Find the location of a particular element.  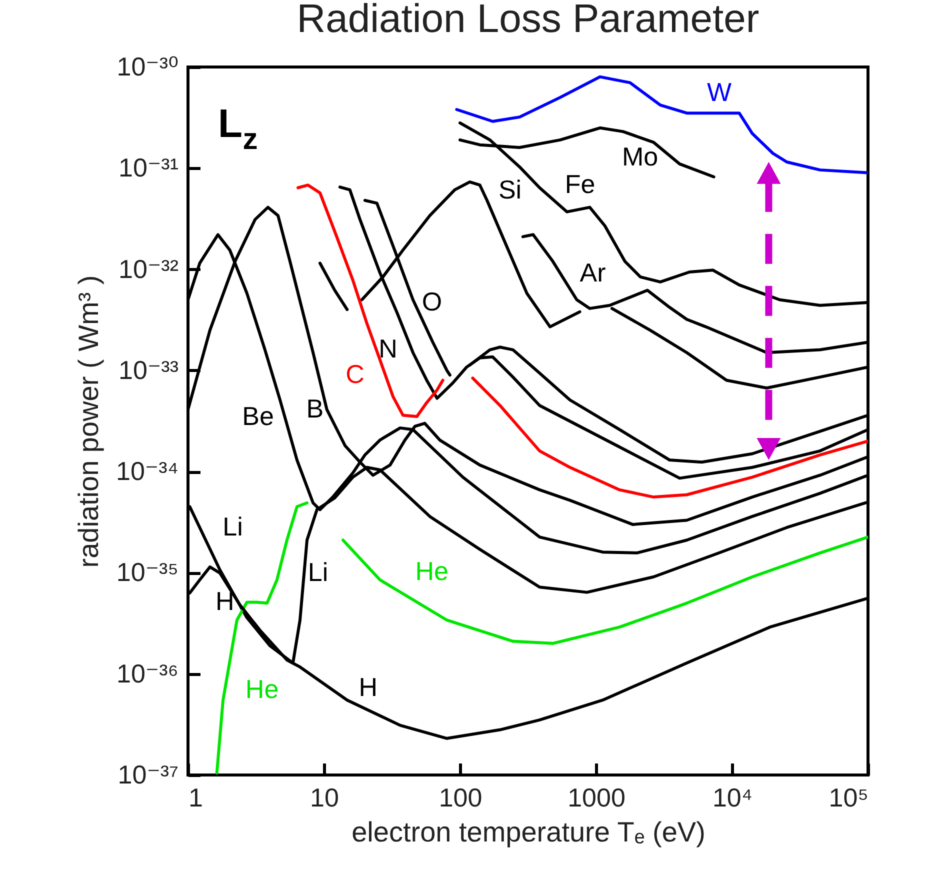

chart-title: Radiation Loss Parameter is located at coordinates (528, 20).